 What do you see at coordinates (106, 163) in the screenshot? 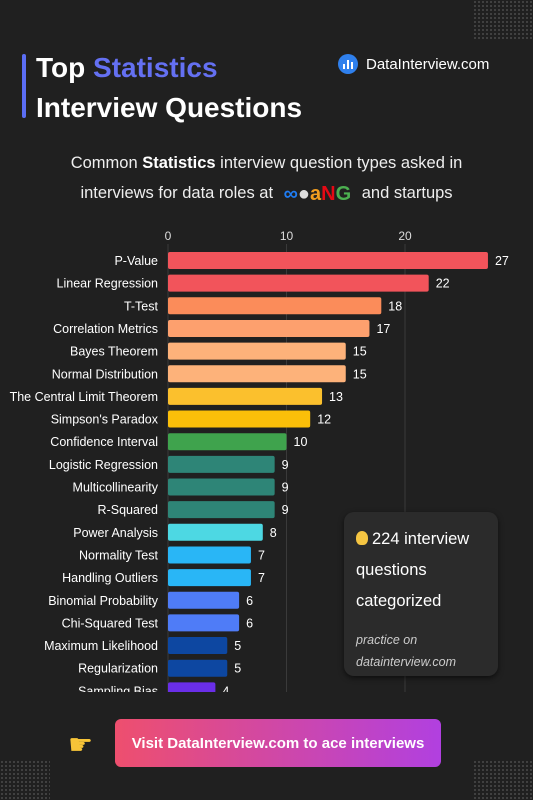
I see `subtitle-part1: Common` at bounding box center [106, 163].